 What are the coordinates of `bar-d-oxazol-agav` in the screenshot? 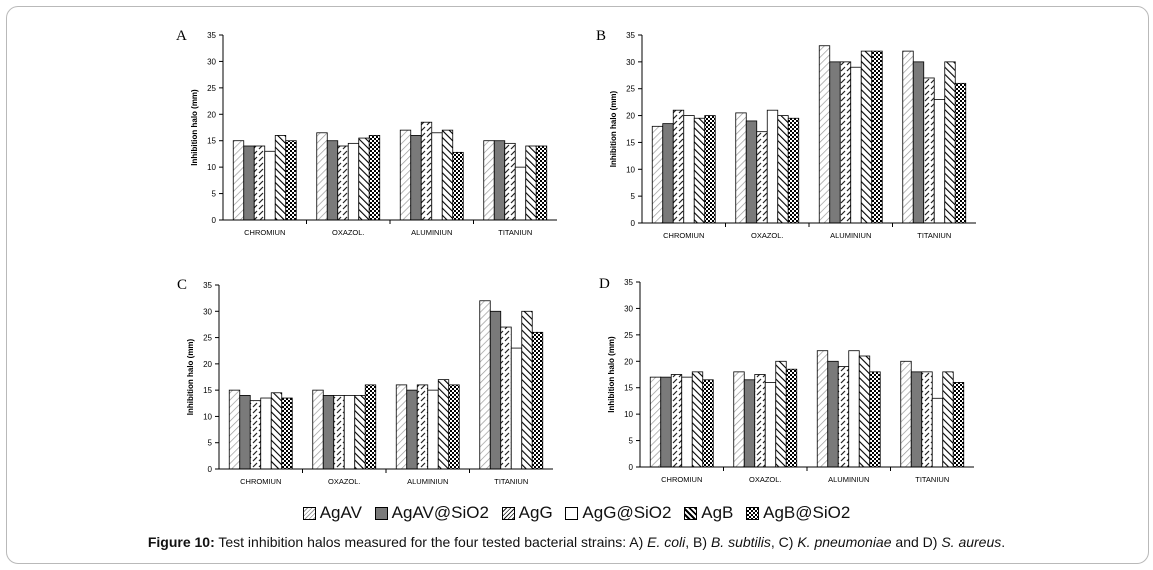 It's located at (739, 419).